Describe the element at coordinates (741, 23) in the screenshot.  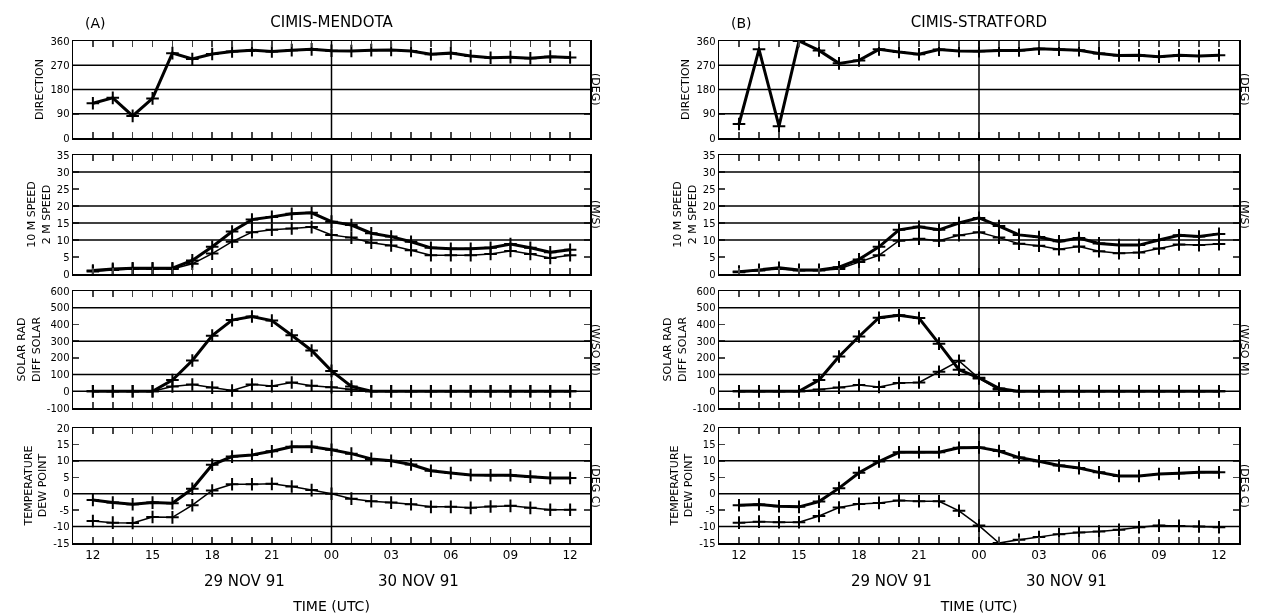
I see `text: (B)` at that location.